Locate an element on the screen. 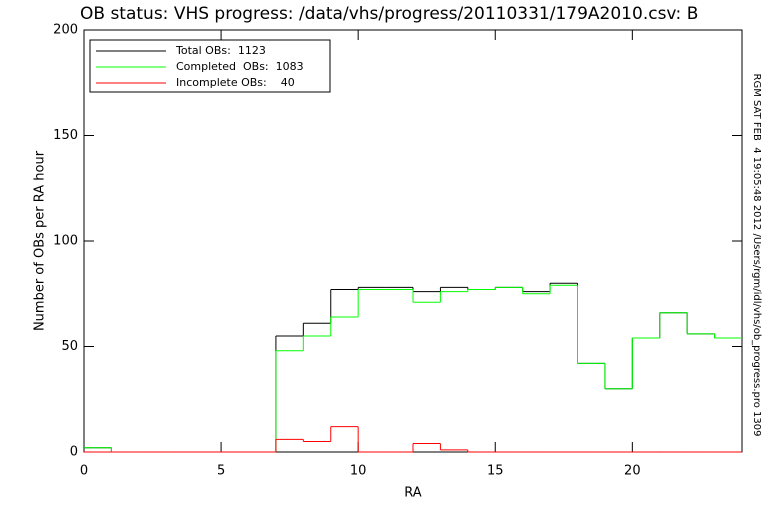  legend-label: Completed OBs: 1083 is located at coordinates (240, 66).